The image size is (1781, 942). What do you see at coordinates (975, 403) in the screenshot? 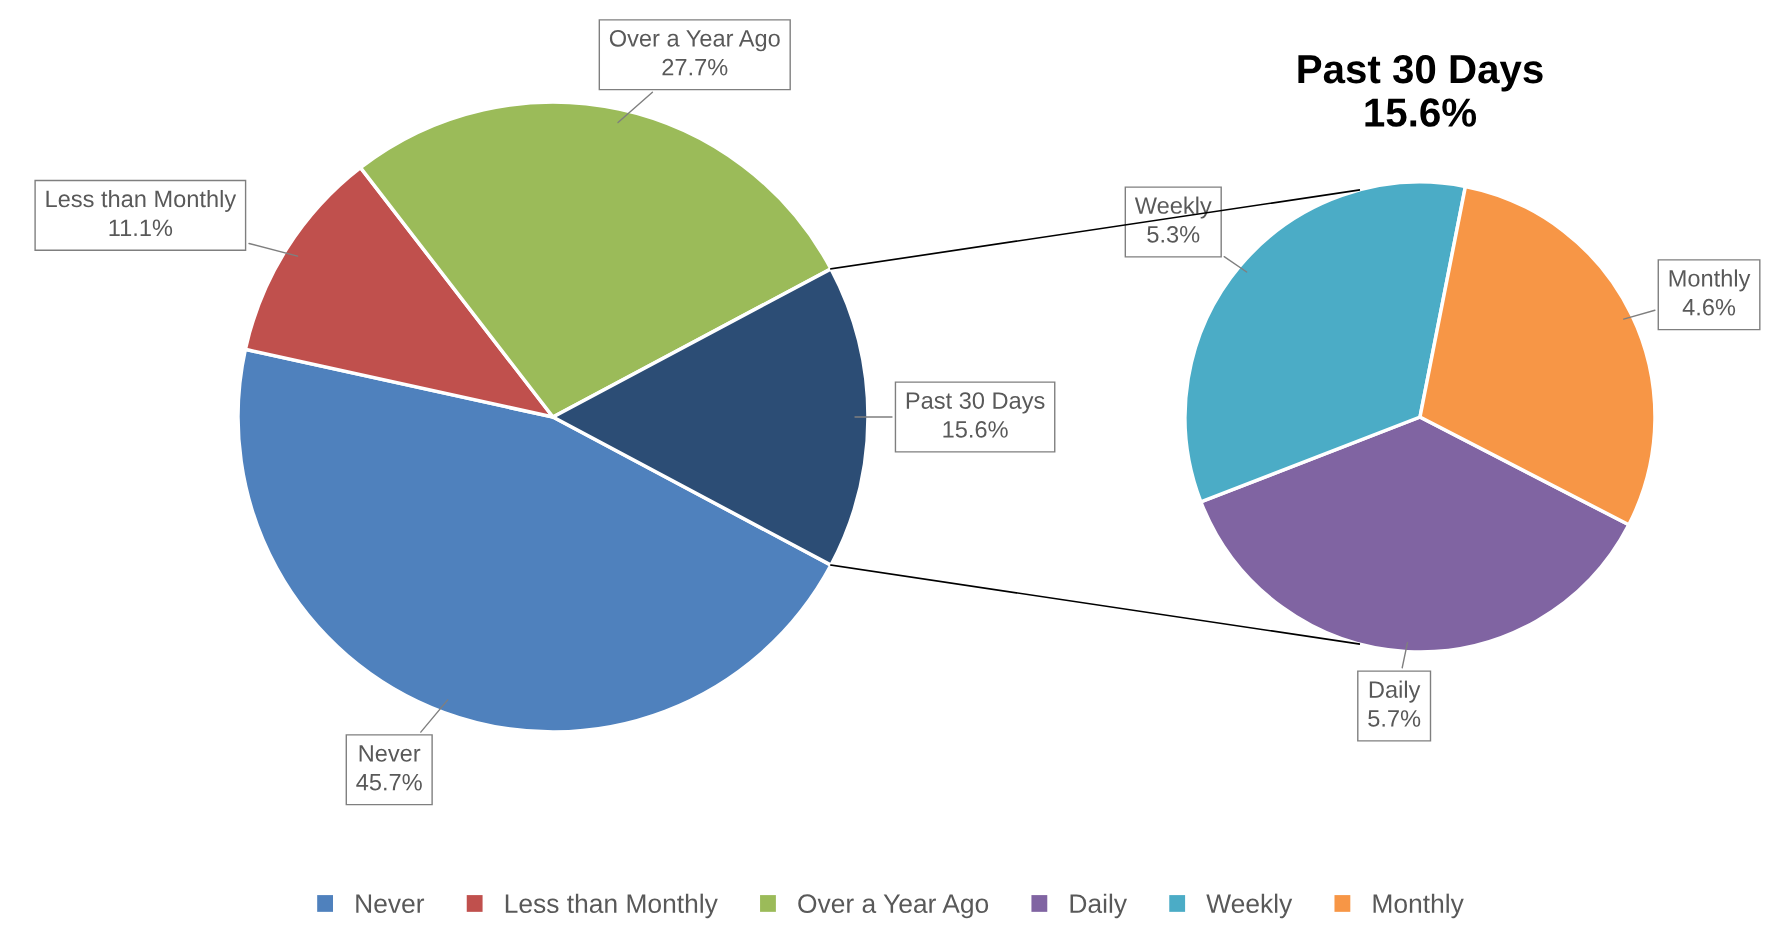
I see `slice-label: Past 30 Days` at bounding box center [975, 403].